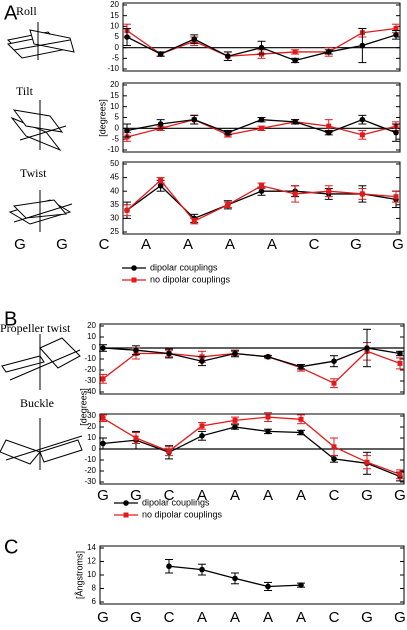 Image resolution: width=407 pixels, height=630 pixels. What do you see at coordinates (40, 41) in the screenshot?
I see `roll-illustration` at bounding box center [40, 41].